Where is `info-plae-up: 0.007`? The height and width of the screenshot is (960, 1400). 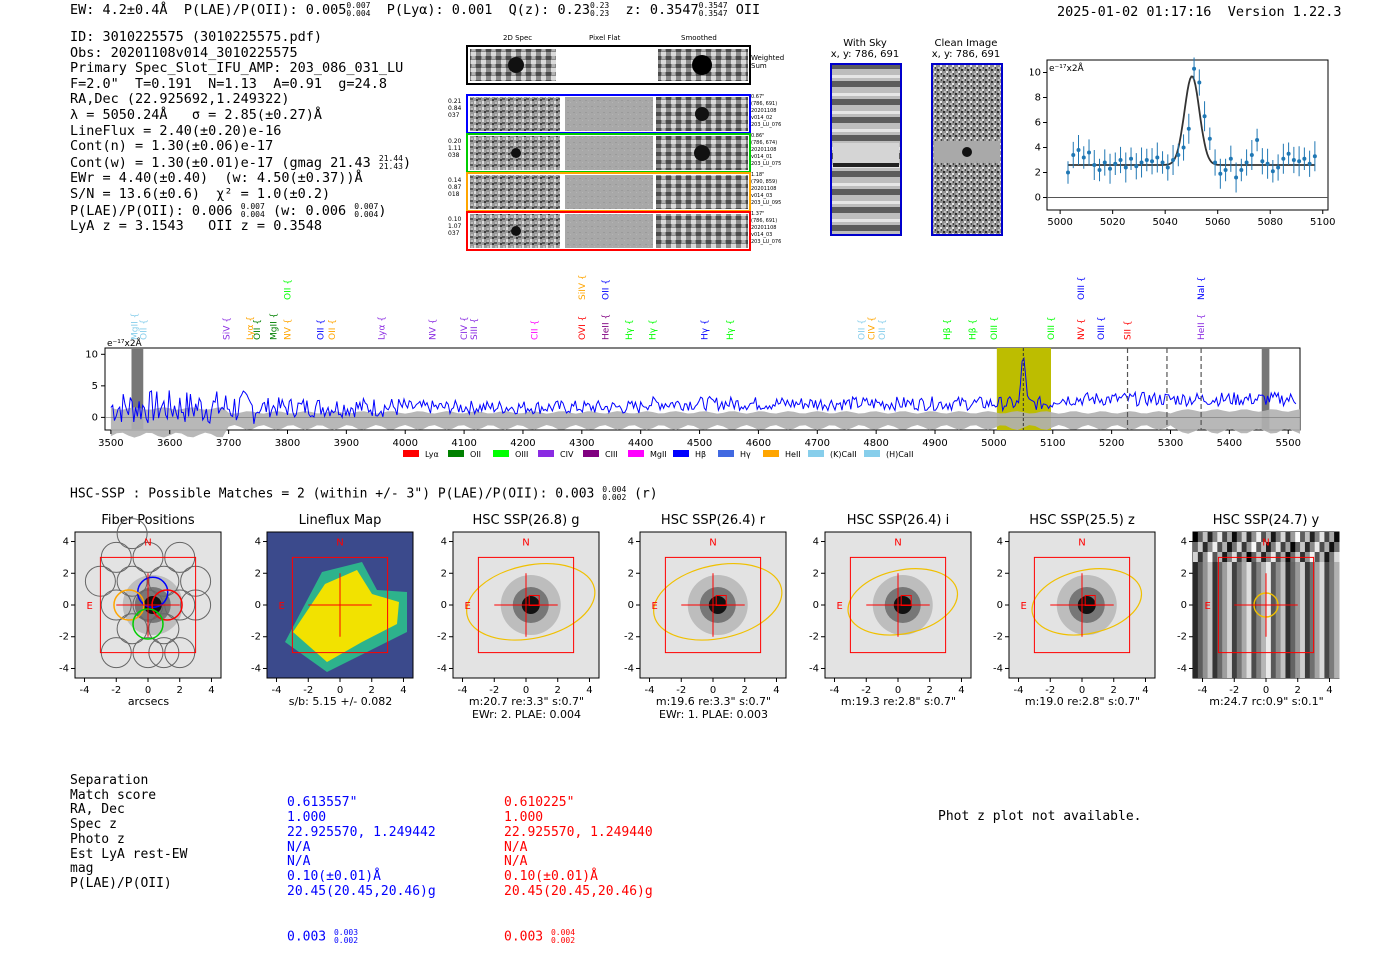
info-plae-up: 0.007 is located at coordinates (252, 206).